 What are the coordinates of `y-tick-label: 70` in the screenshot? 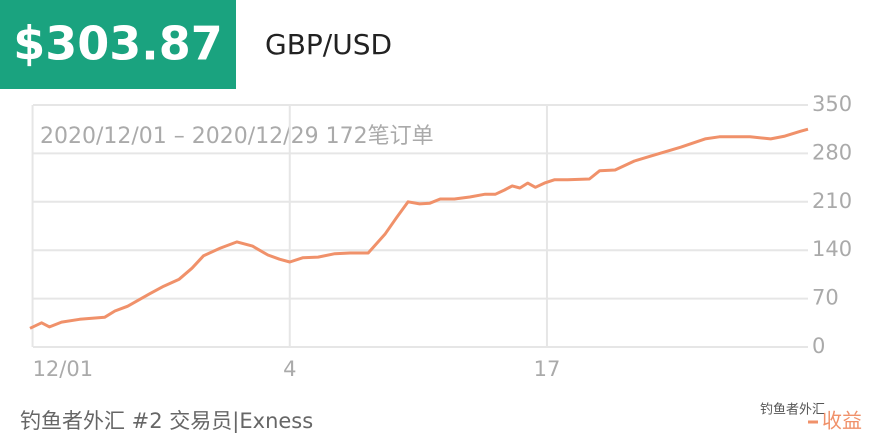 It's located at (825, 298).